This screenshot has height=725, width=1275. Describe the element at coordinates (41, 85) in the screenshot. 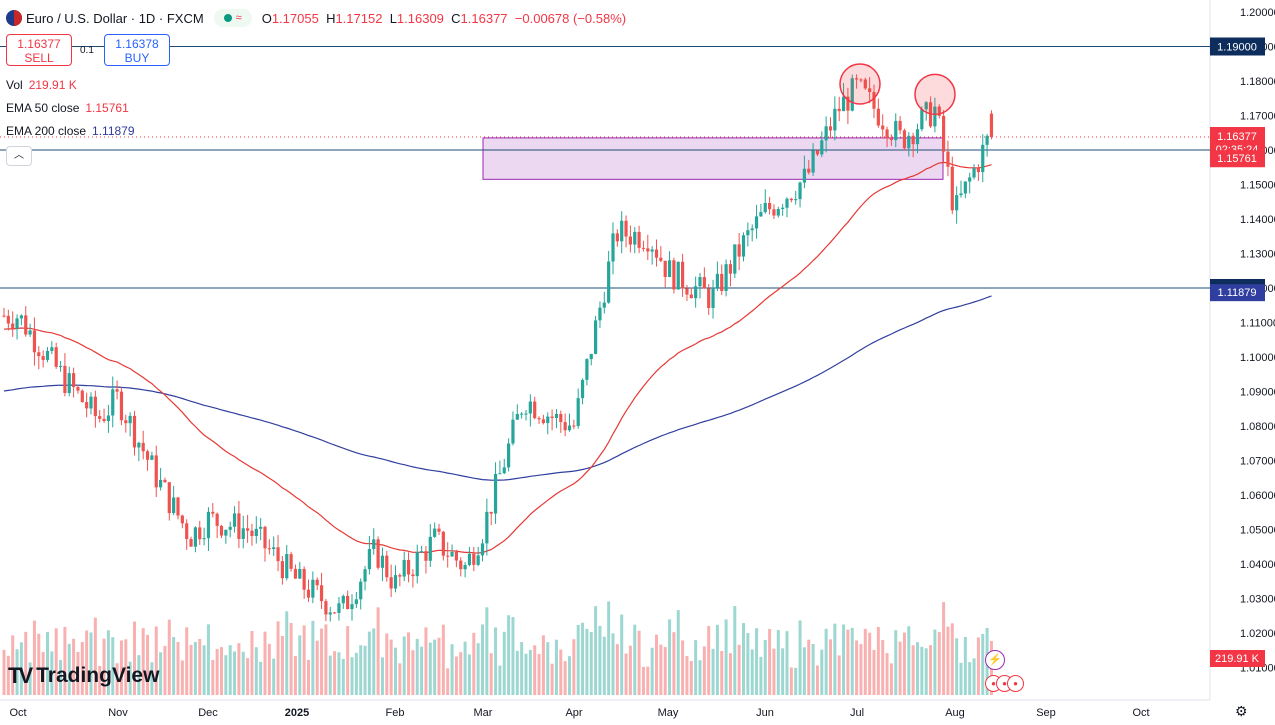

I see `volume-legend: Vol 219.91 K` at that location.